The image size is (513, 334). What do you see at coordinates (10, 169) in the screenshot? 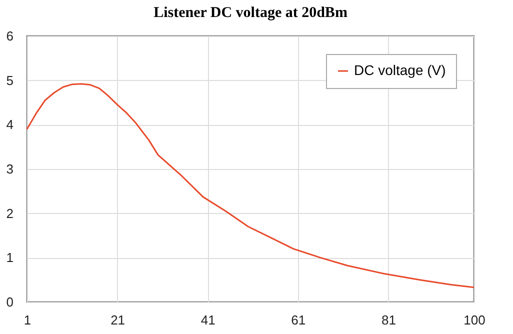
I see `y-tick-label: 3` at bounding box center [10, 169].